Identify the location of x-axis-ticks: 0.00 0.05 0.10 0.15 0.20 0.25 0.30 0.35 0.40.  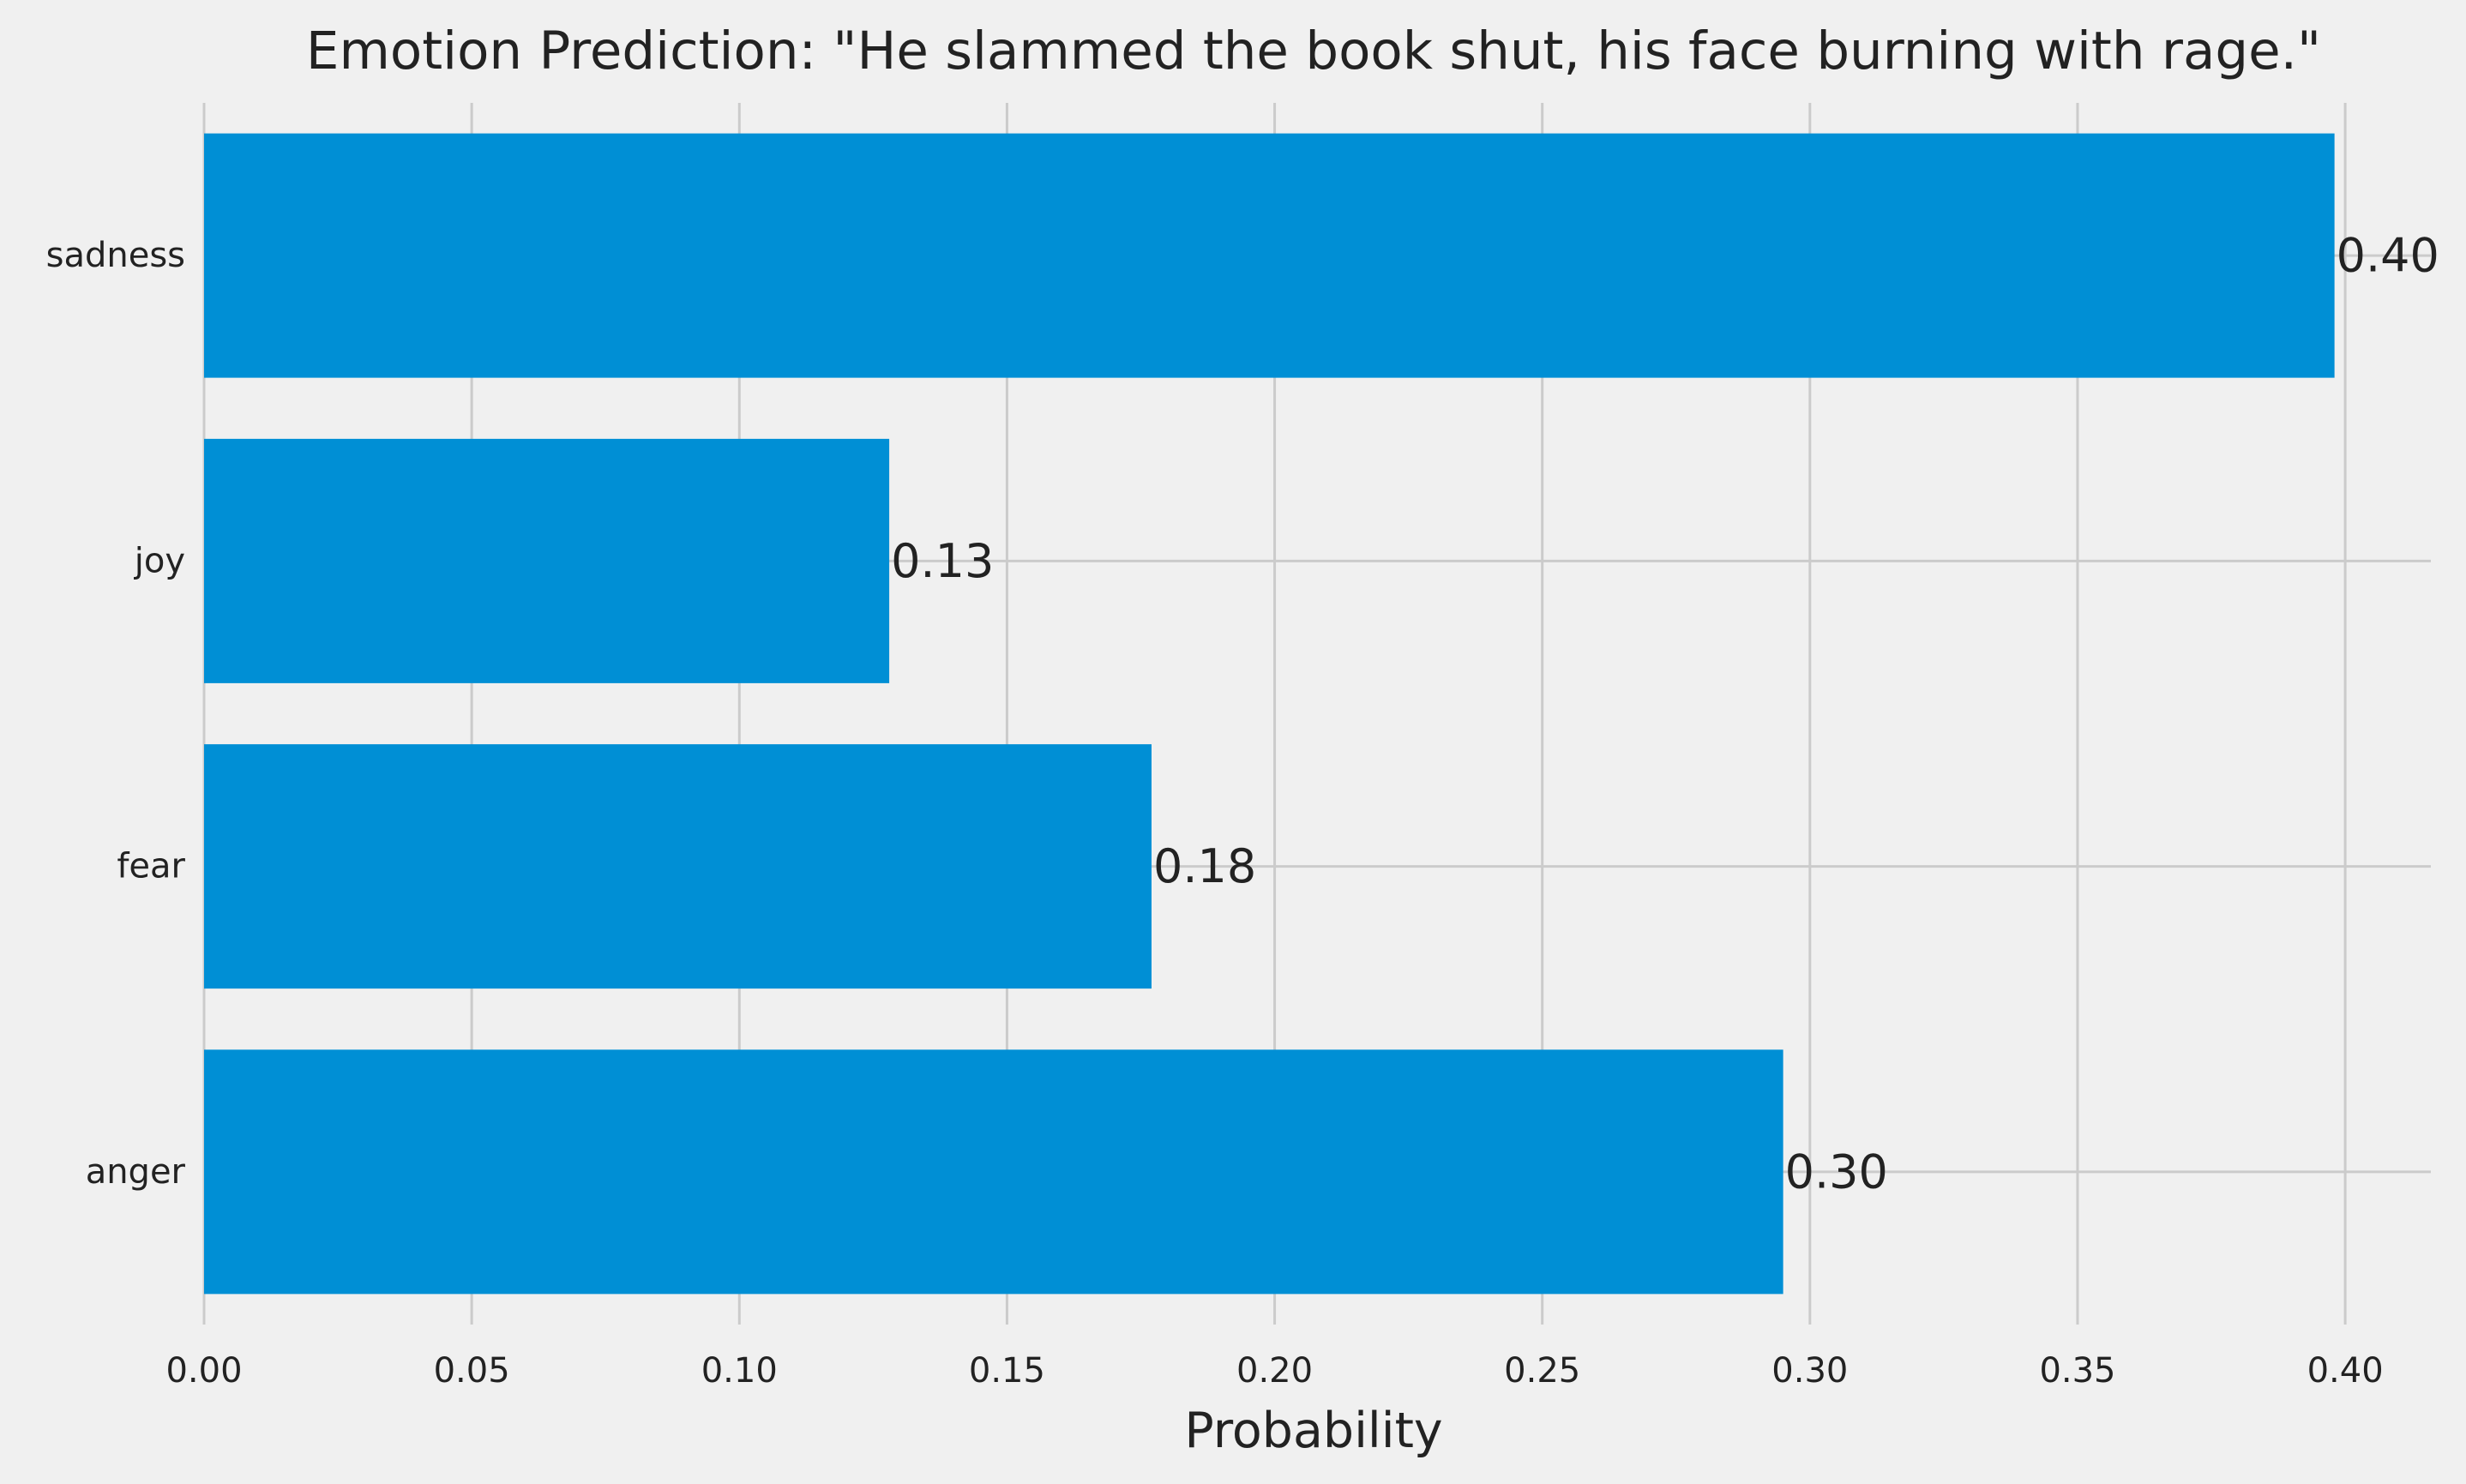
(1274, 1371).